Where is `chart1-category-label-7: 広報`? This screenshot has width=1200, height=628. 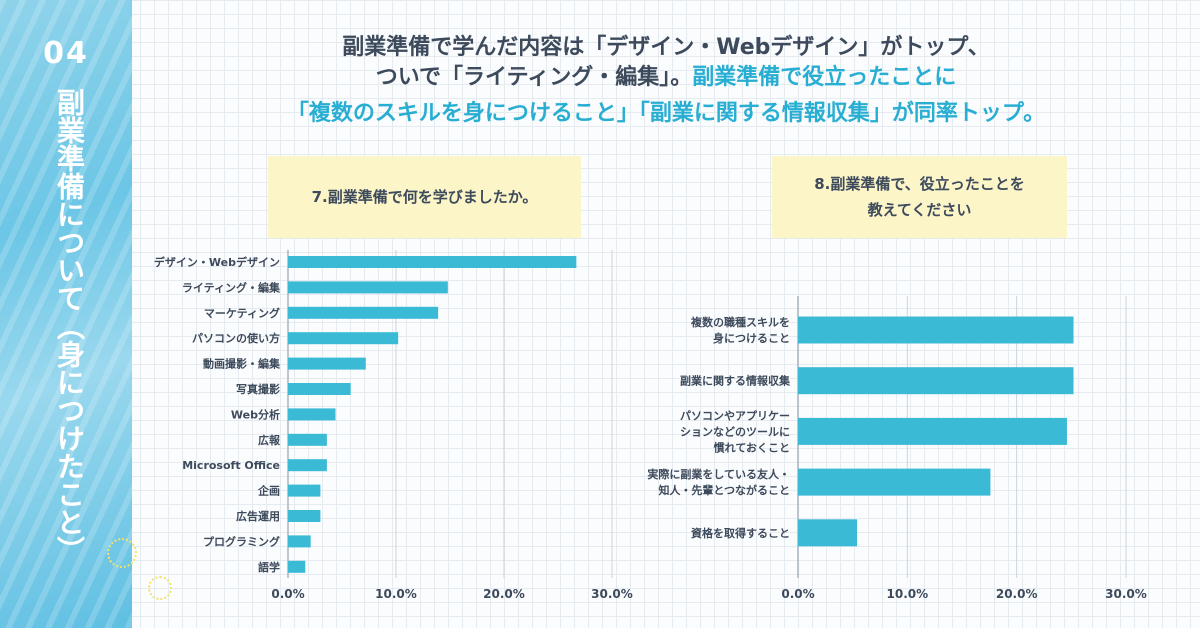
chart1-category-label-7: 広報 is located at coordinates (269, 440).